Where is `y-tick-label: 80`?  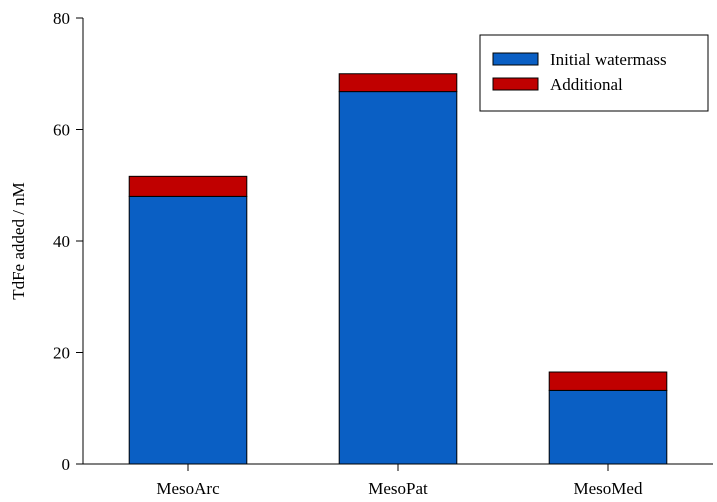 y-tick-label: 80 is located at coordinates (61, 18).